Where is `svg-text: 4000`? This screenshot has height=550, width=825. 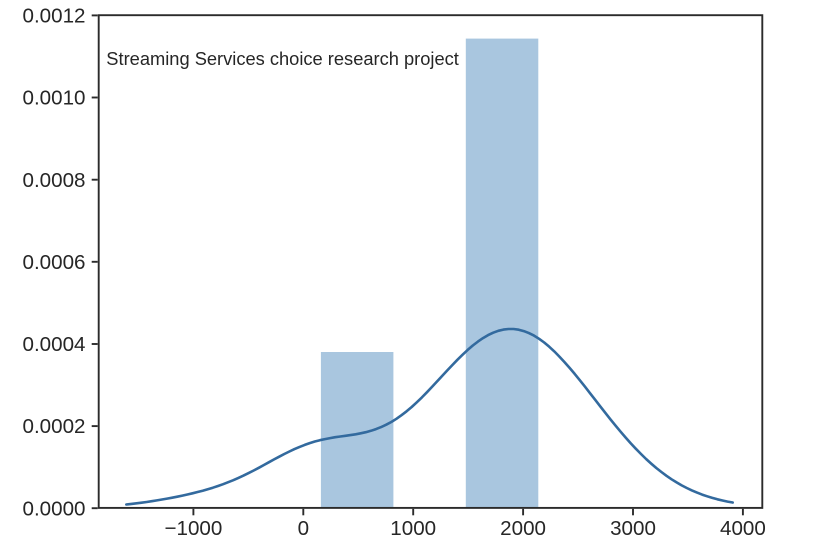
svg-text: 4000 is located at coordinates (743, 528).